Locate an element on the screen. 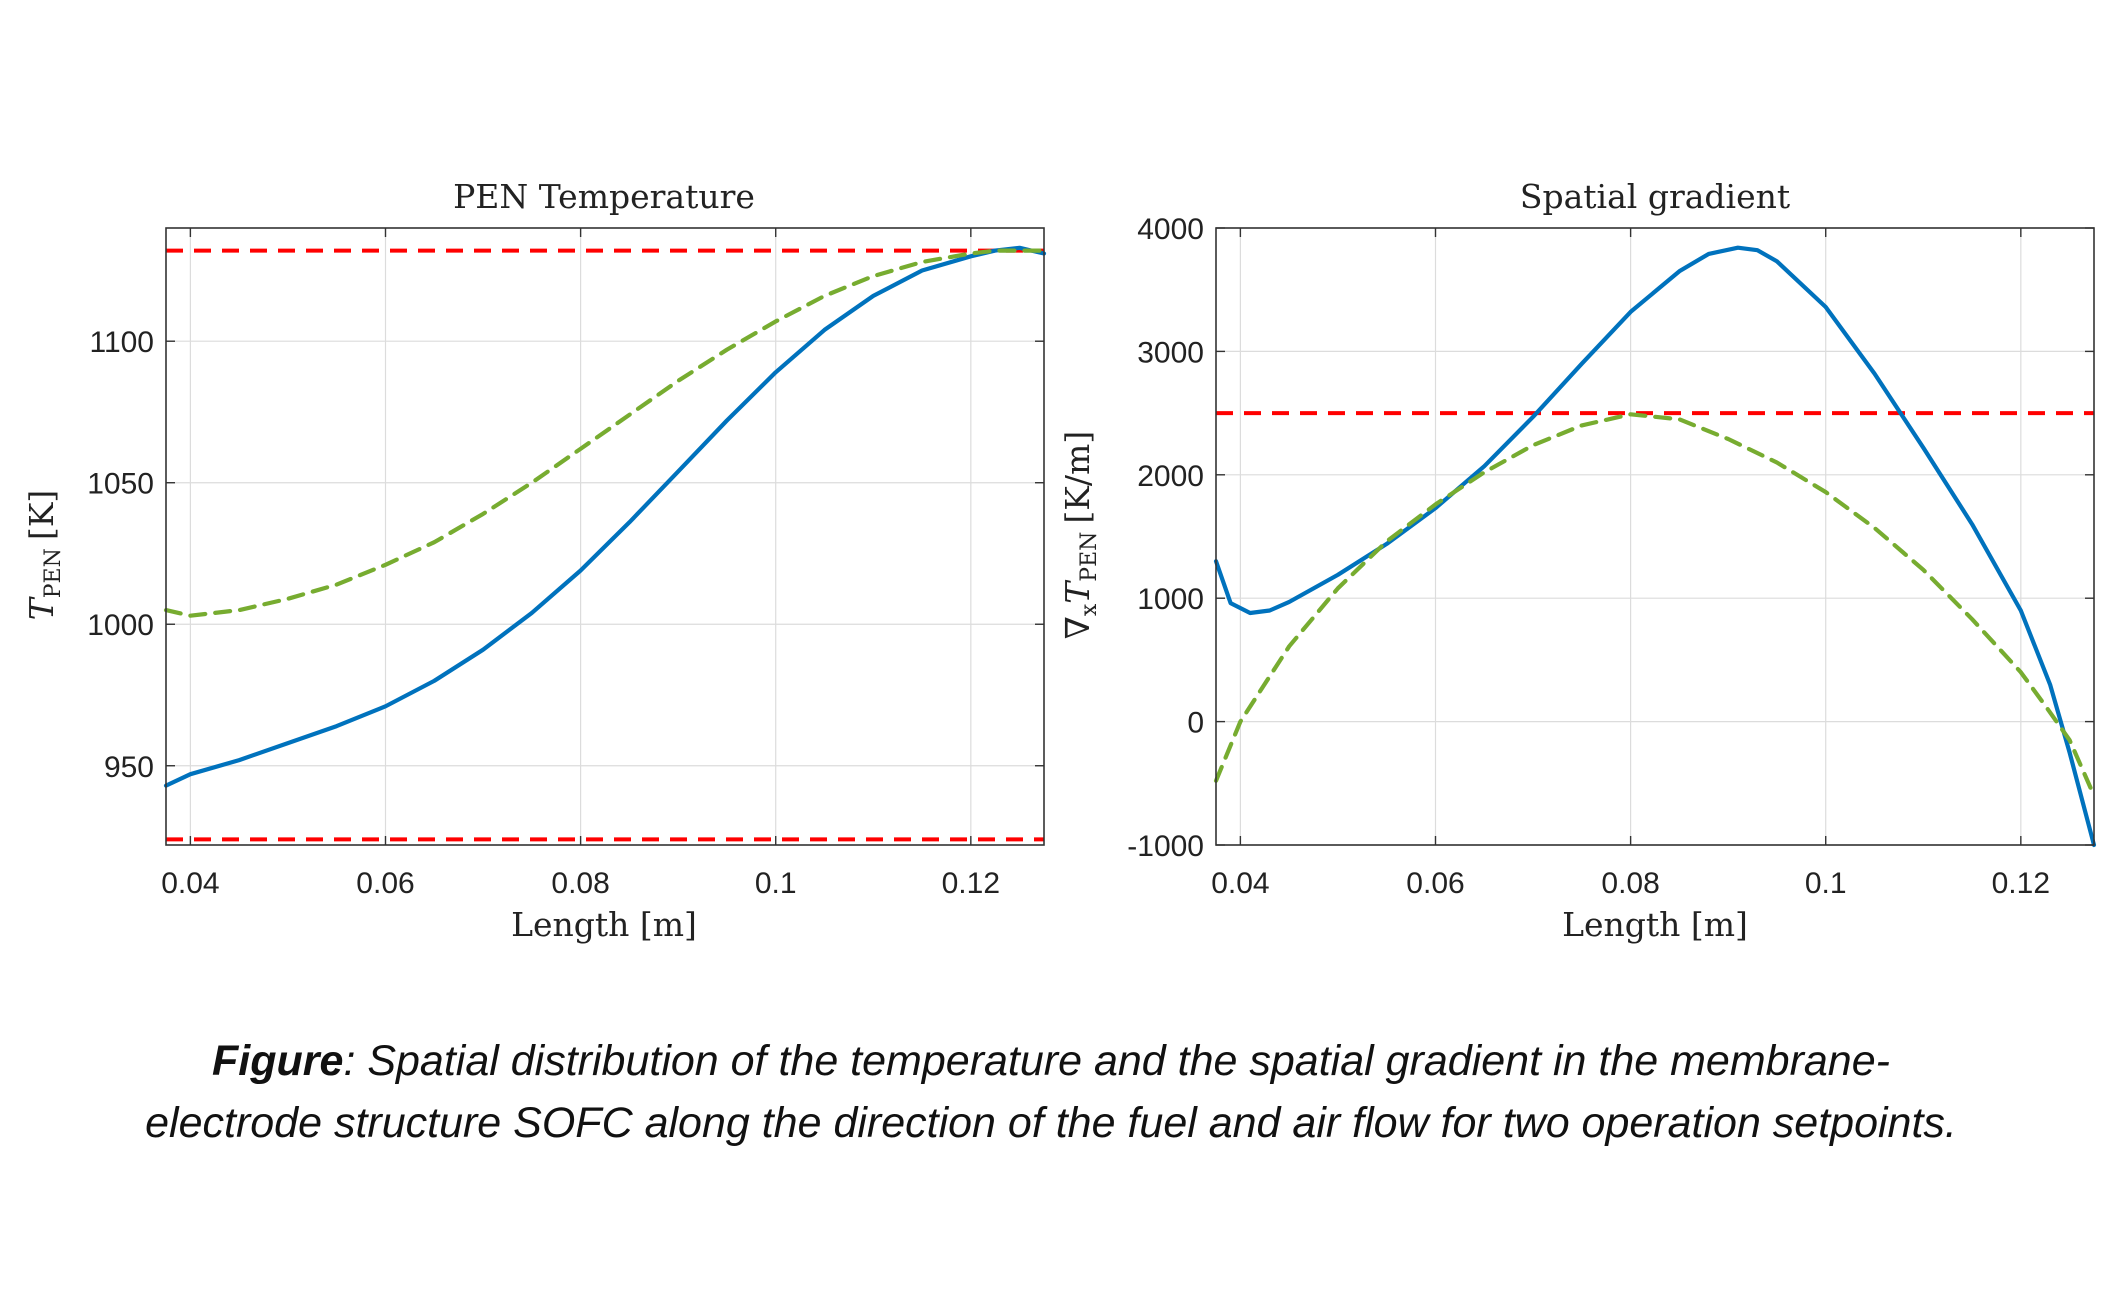 The image size is (2102, 1299). y-tick-label: 950 is located at coordinates (129, 767).